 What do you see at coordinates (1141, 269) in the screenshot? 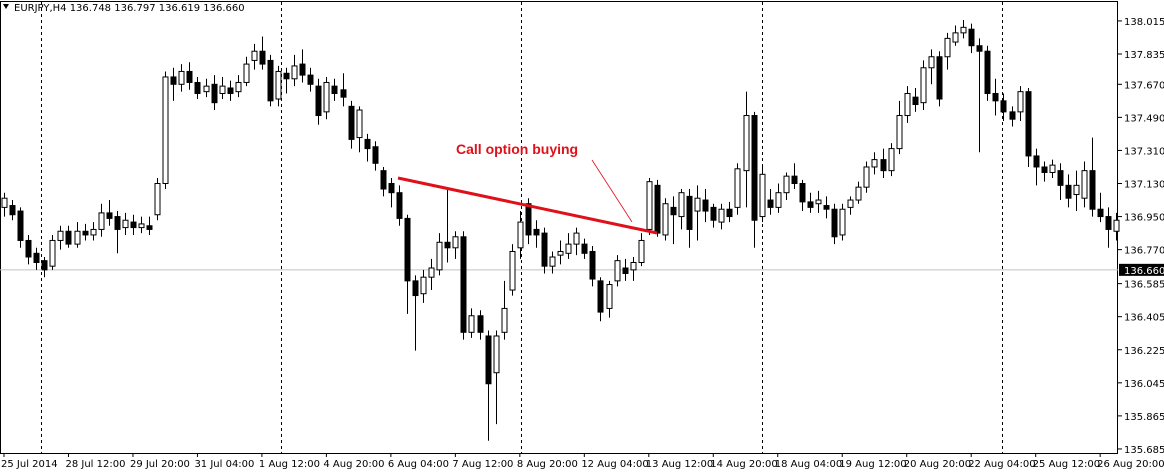
I see `bid-label-box` at bounding box center [1141, 269].